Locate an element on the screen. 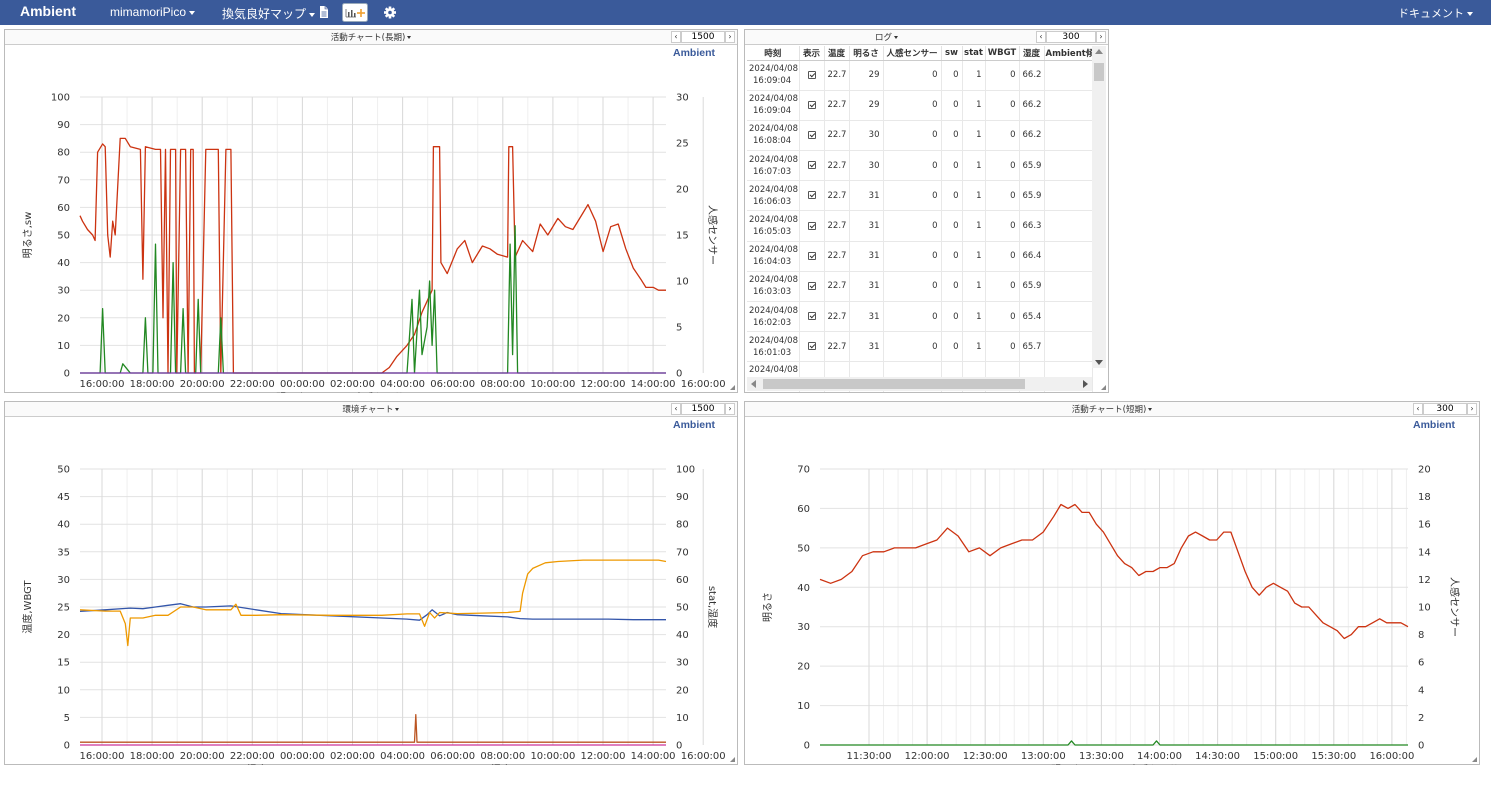  log-row: 2024/04/08 16:03:03 22.7 31 0 0 1 0 65.9 is located at coordinates (920, 287).